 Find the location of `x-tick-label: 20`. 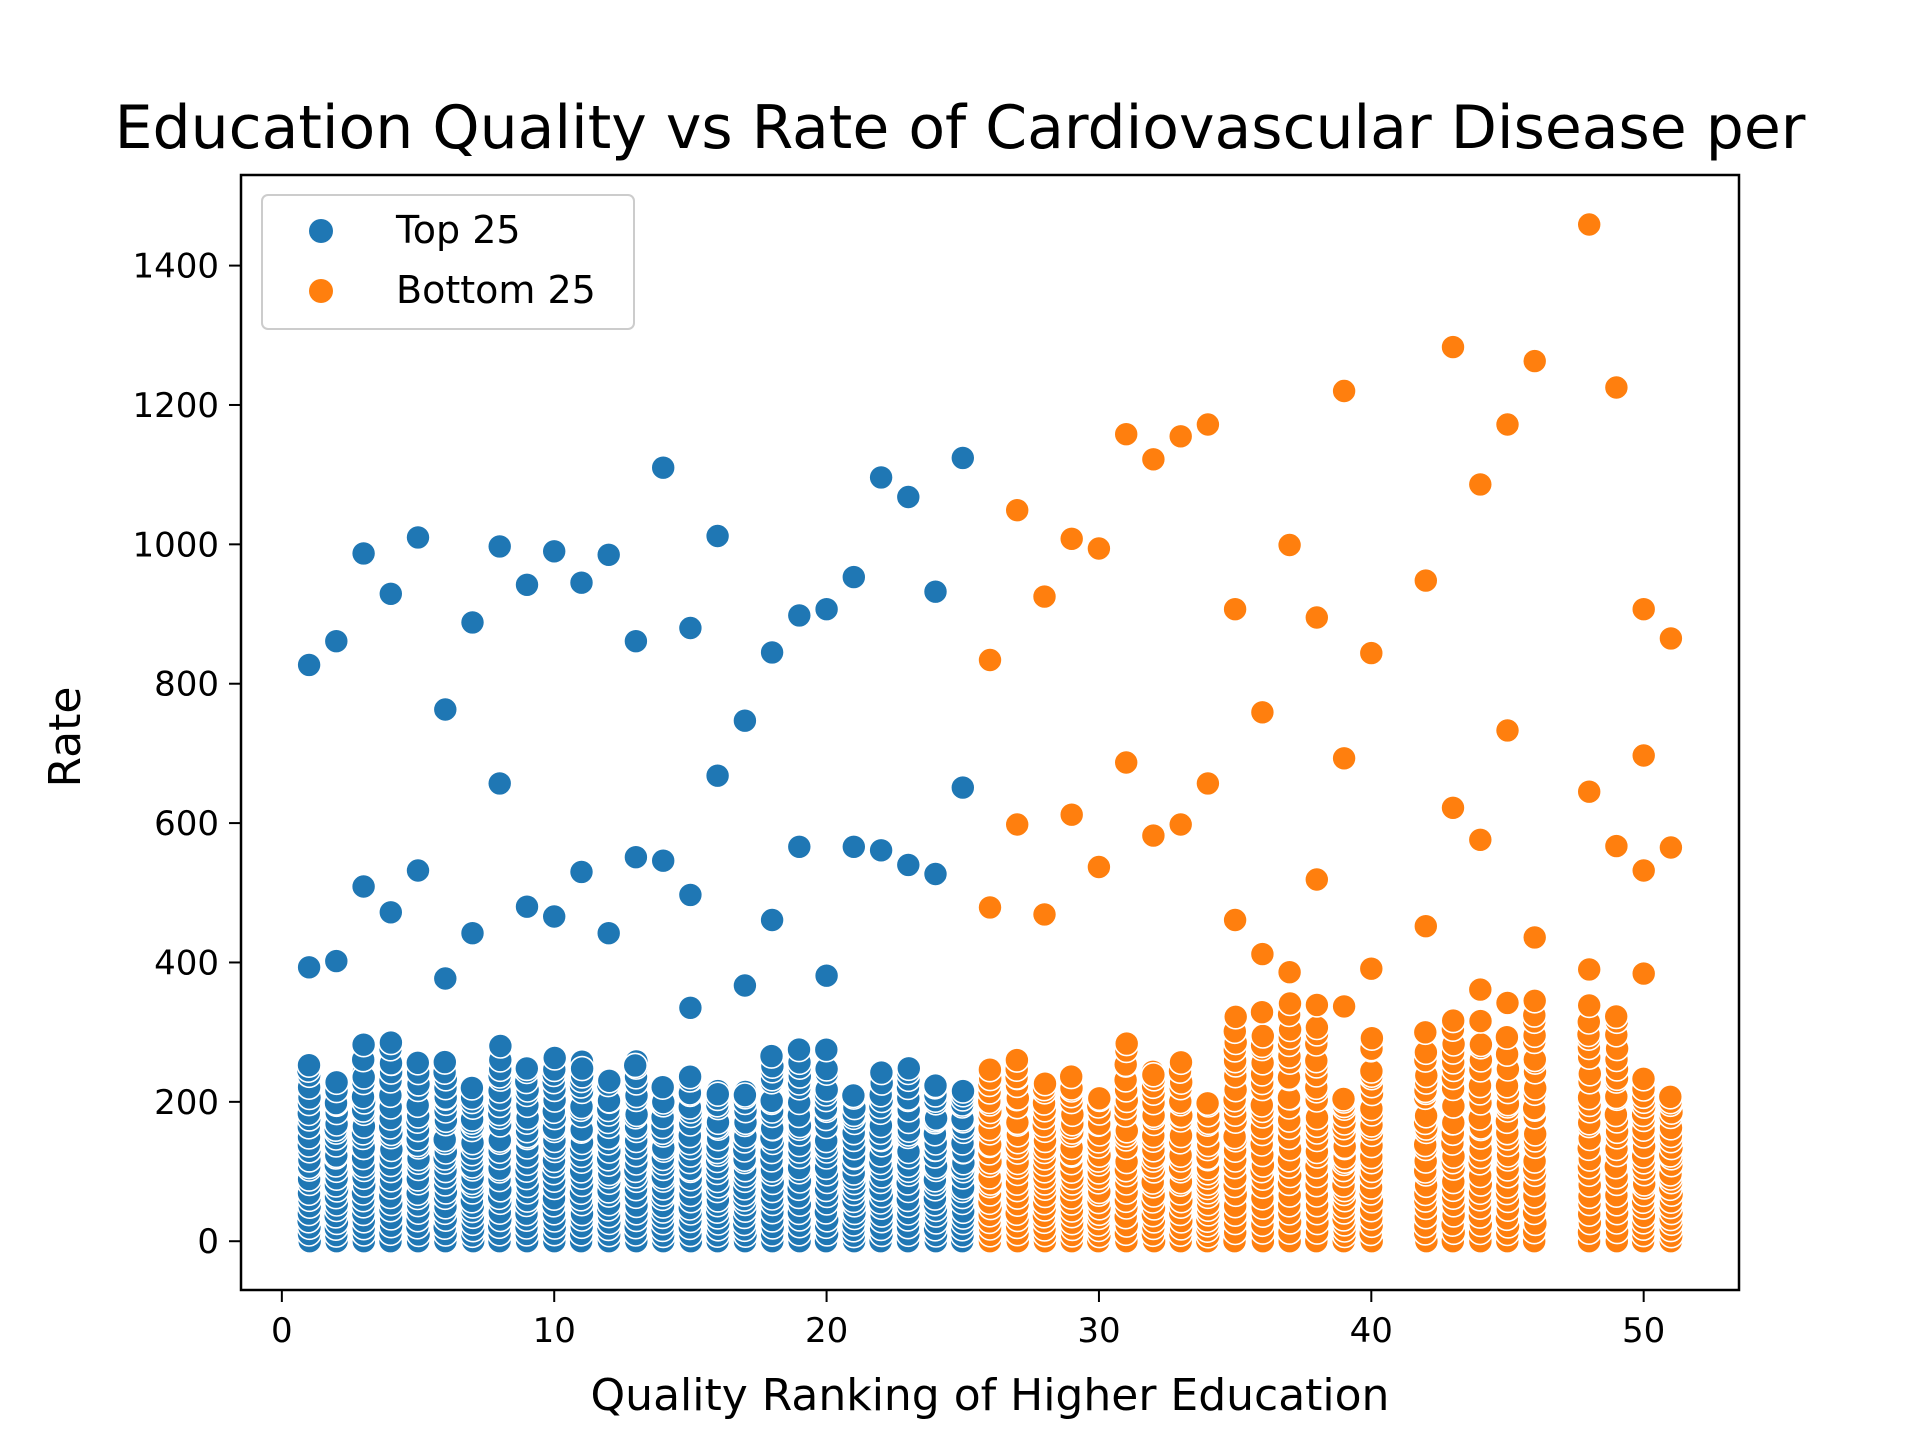

x-tick-label: 20 is located at coordinates (826, 1331).